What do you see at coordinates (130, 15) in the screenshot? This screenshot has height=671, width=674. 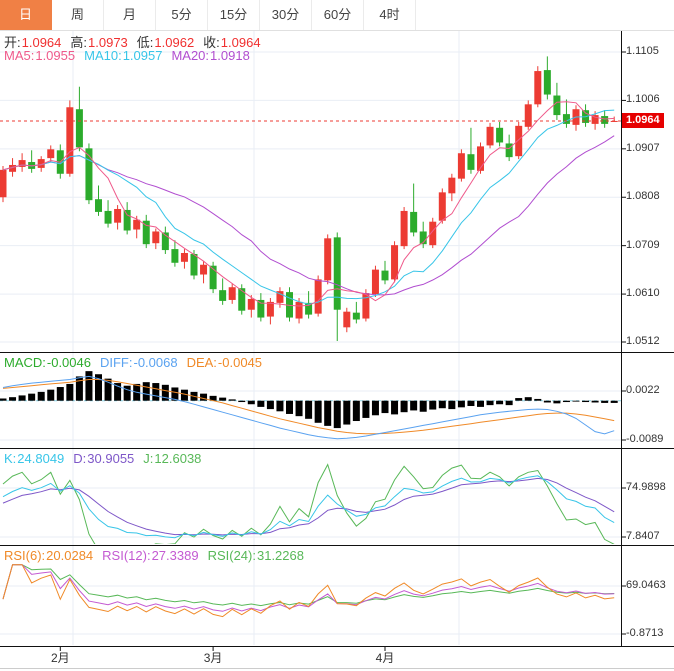 I see `tab-month: 月` at bounding box center [130, 15].